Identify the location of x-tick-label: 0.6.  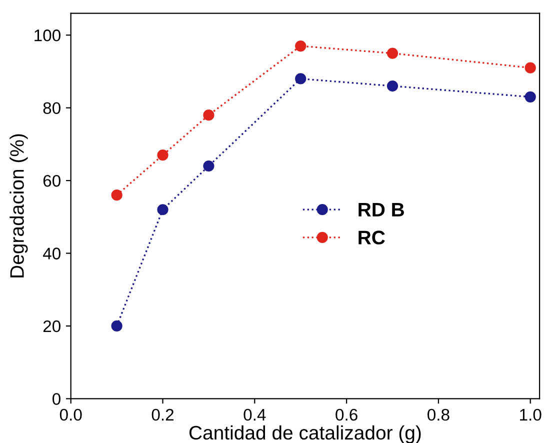
(347, 414).